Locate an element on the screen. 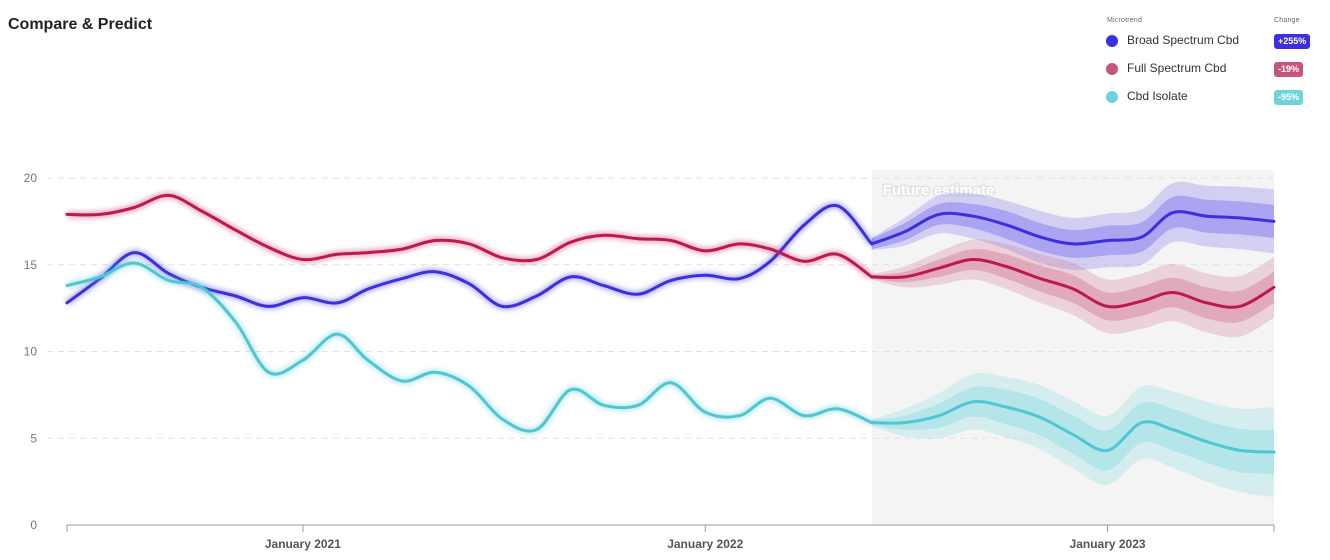 The width and height of the screenshot is (1330, 560). legend-item-full-spectrum-cbd: Full Spectrum Cbd -19% is located at coordinates (1211, 68).